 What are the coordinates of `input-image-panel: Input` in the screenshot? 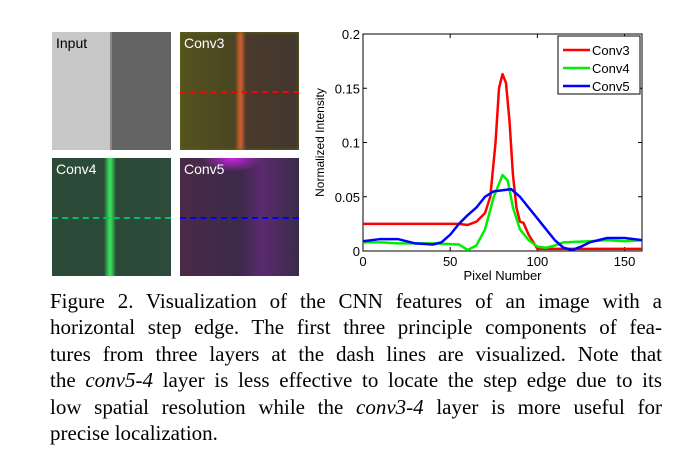 It's located at (111, 91).